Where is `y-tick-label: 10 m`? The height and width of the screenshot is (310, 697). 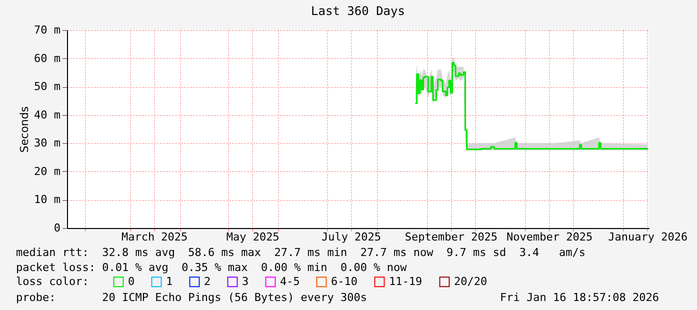 y-tick-label: 10 m is located at coordinates (47, 199).